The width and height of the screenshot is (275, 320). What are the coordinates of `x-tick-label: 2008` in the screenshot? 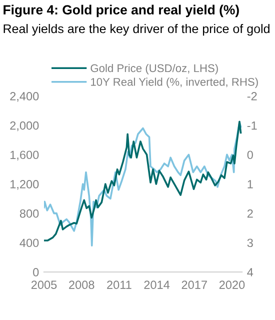 It's located at (81, 285).